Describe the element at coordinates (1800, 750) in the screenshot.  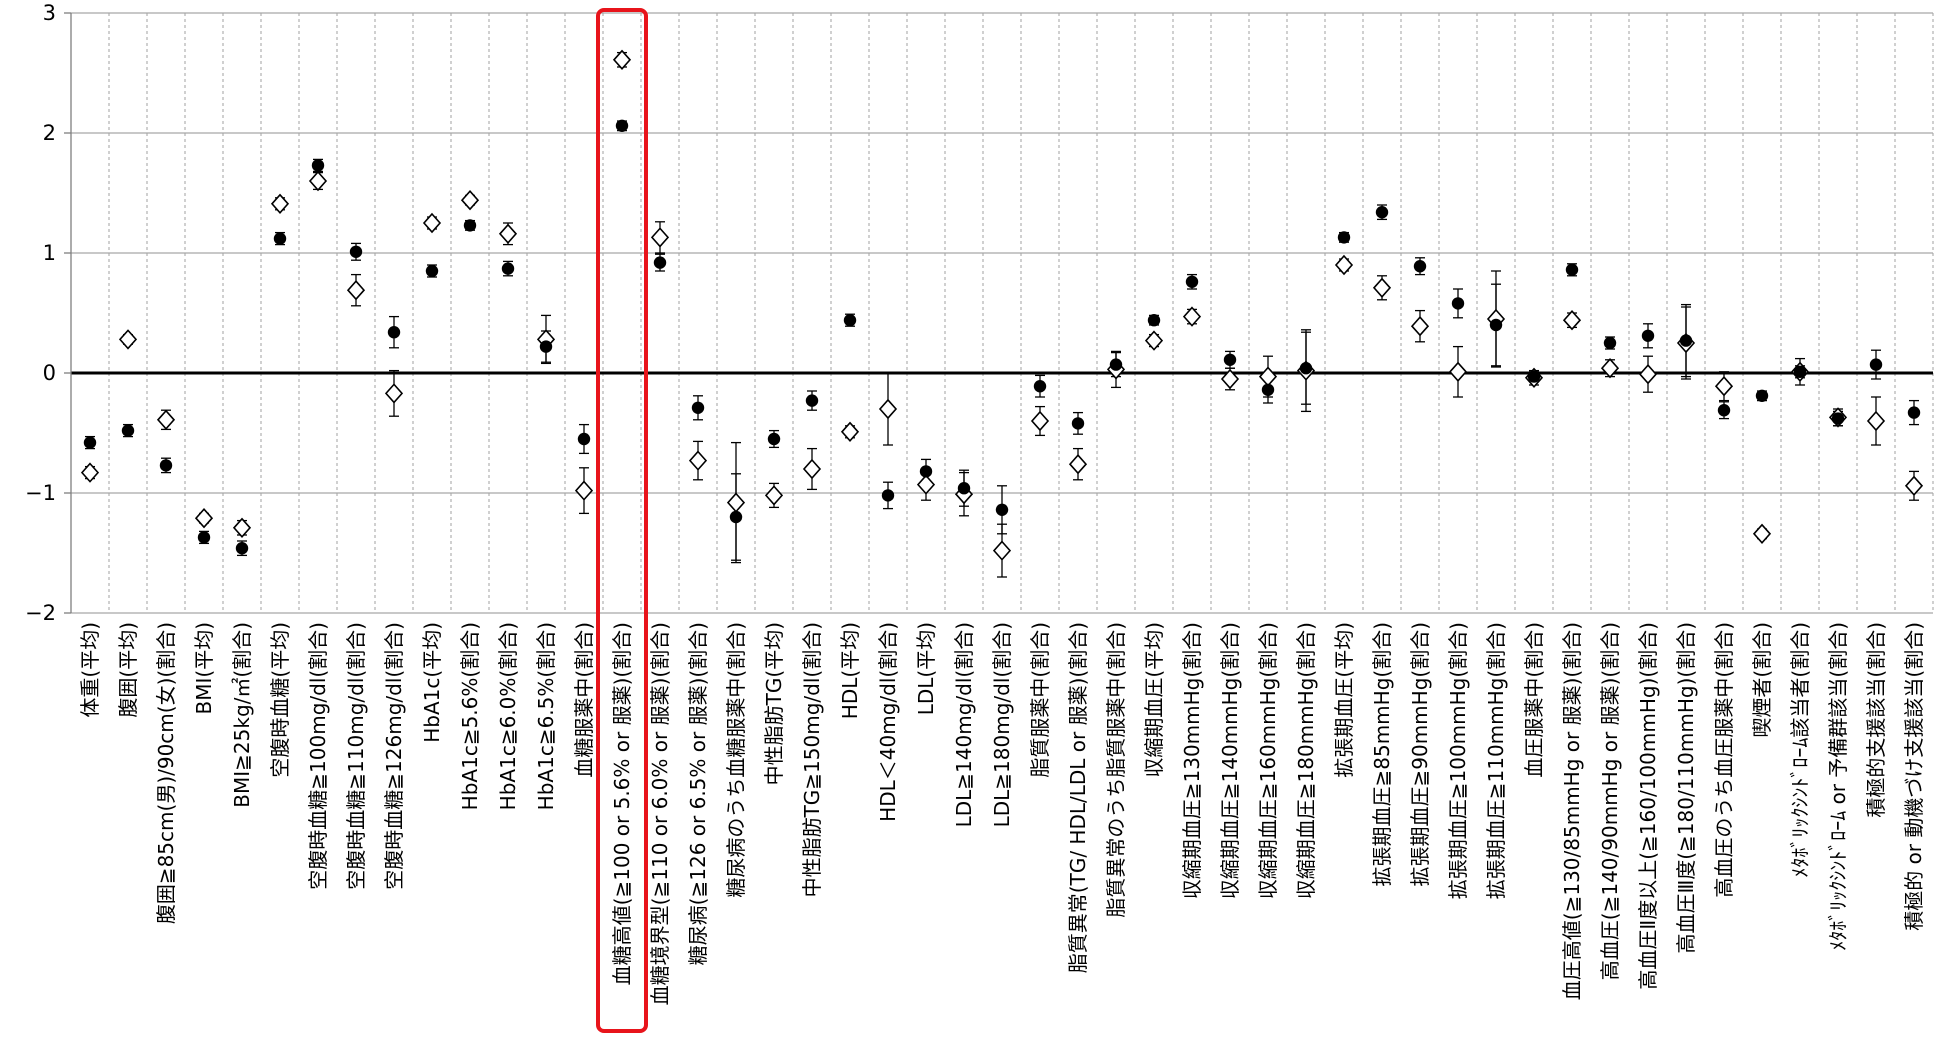
I see `category-label: ﾒﾀﾎﾞﾘｯｸｼﾝﾄﾞﾛｰﾑ該当者(割合)` at that location.